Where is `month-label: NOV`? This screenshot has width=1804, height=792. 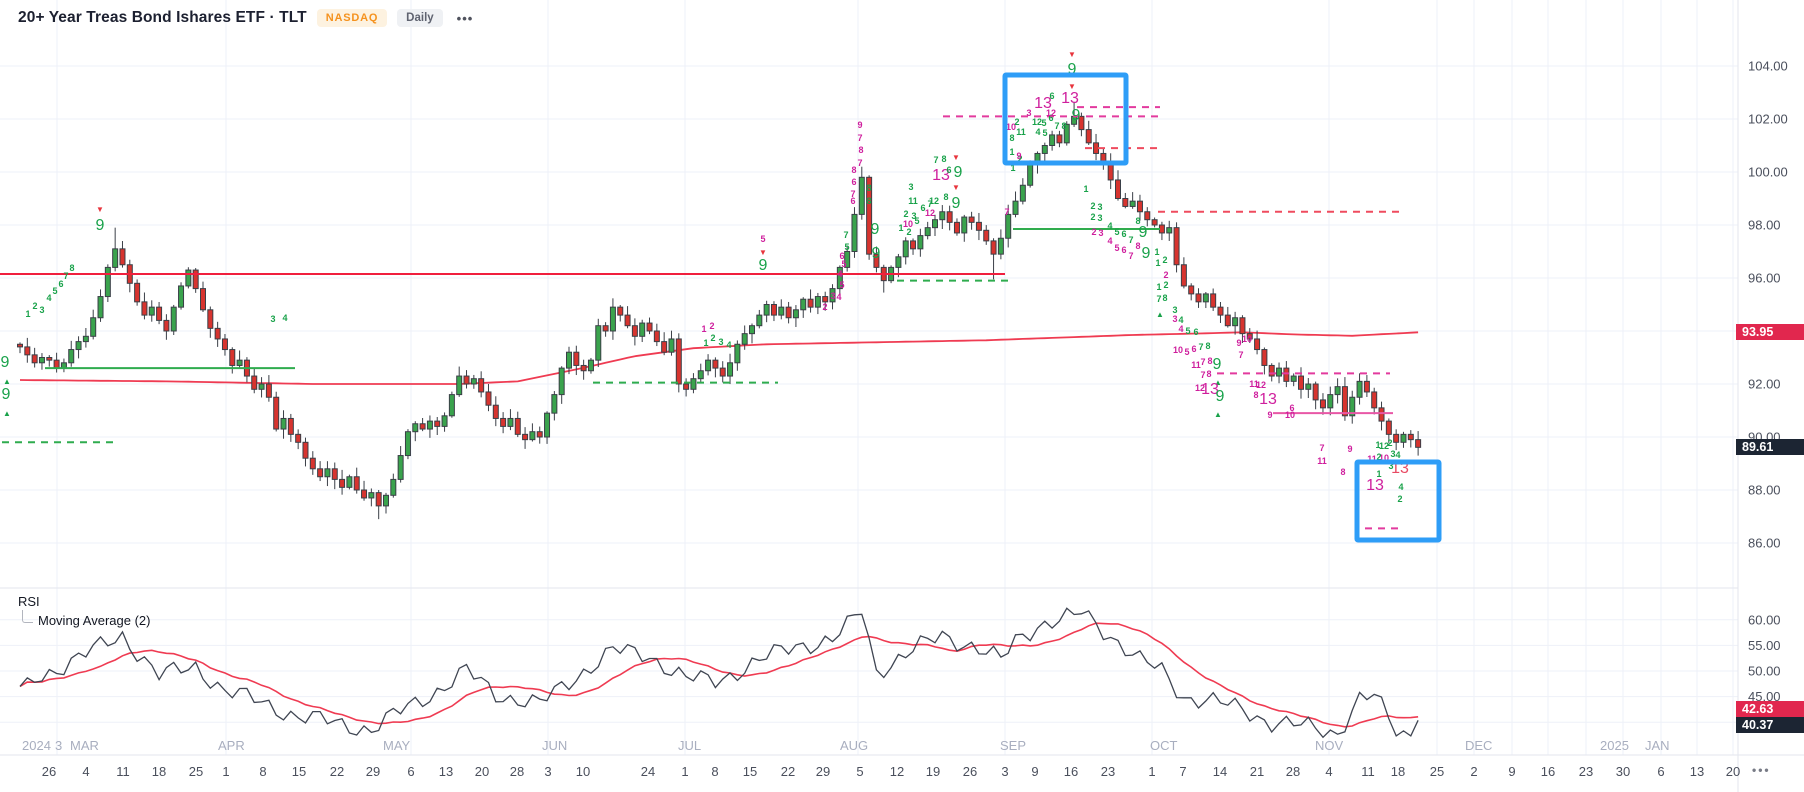 month-label: NOV is located at coordinates (1329, 745).